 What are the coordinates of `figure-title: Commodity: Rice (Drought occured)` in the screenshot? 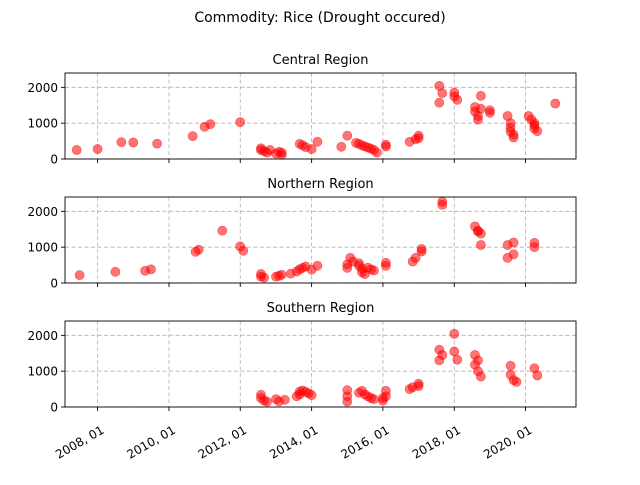 It's located at (319, 18).